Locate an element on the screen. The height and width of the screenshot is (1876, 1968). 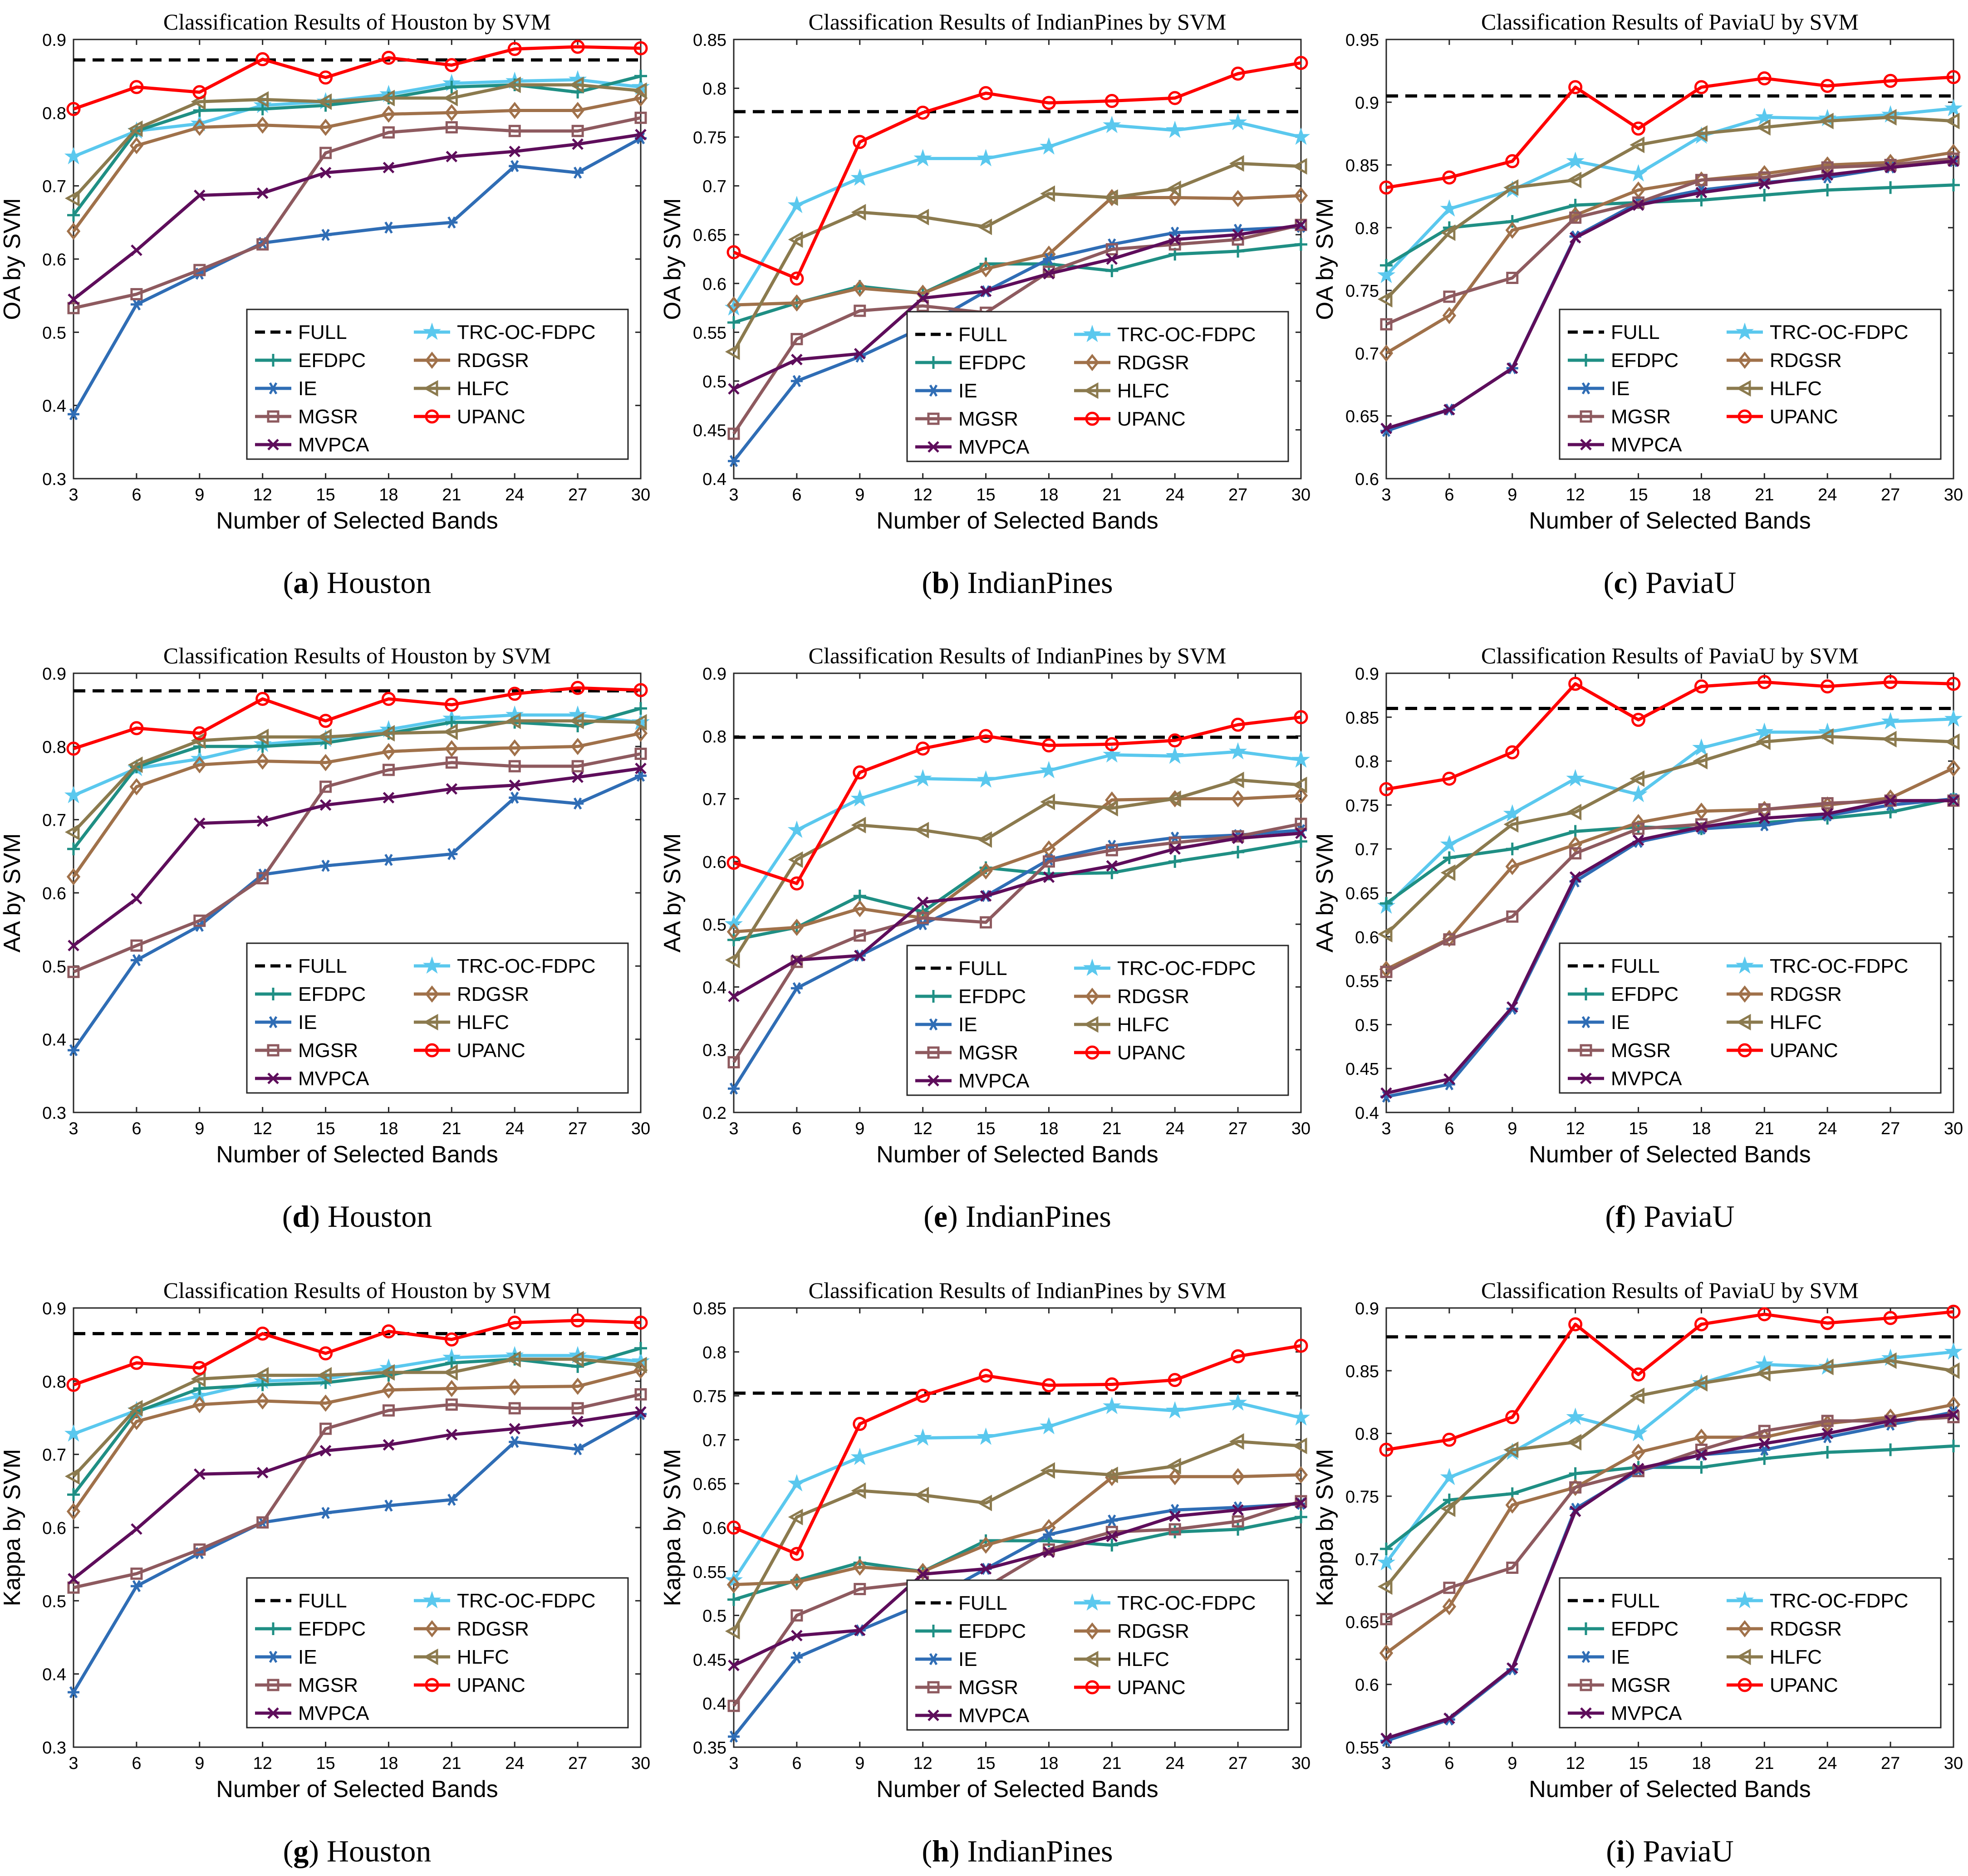
legend-entry-trc-oc-fdpc: TRC-OC-FDPC is located at coordinates (1818, 1601).